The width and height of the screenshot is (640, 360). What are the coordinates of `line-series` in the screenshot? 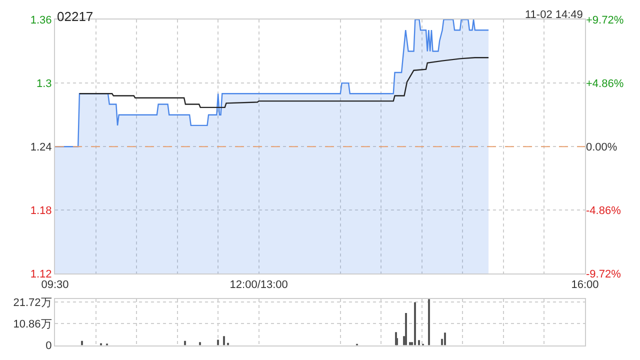 It's located at (284, 82).